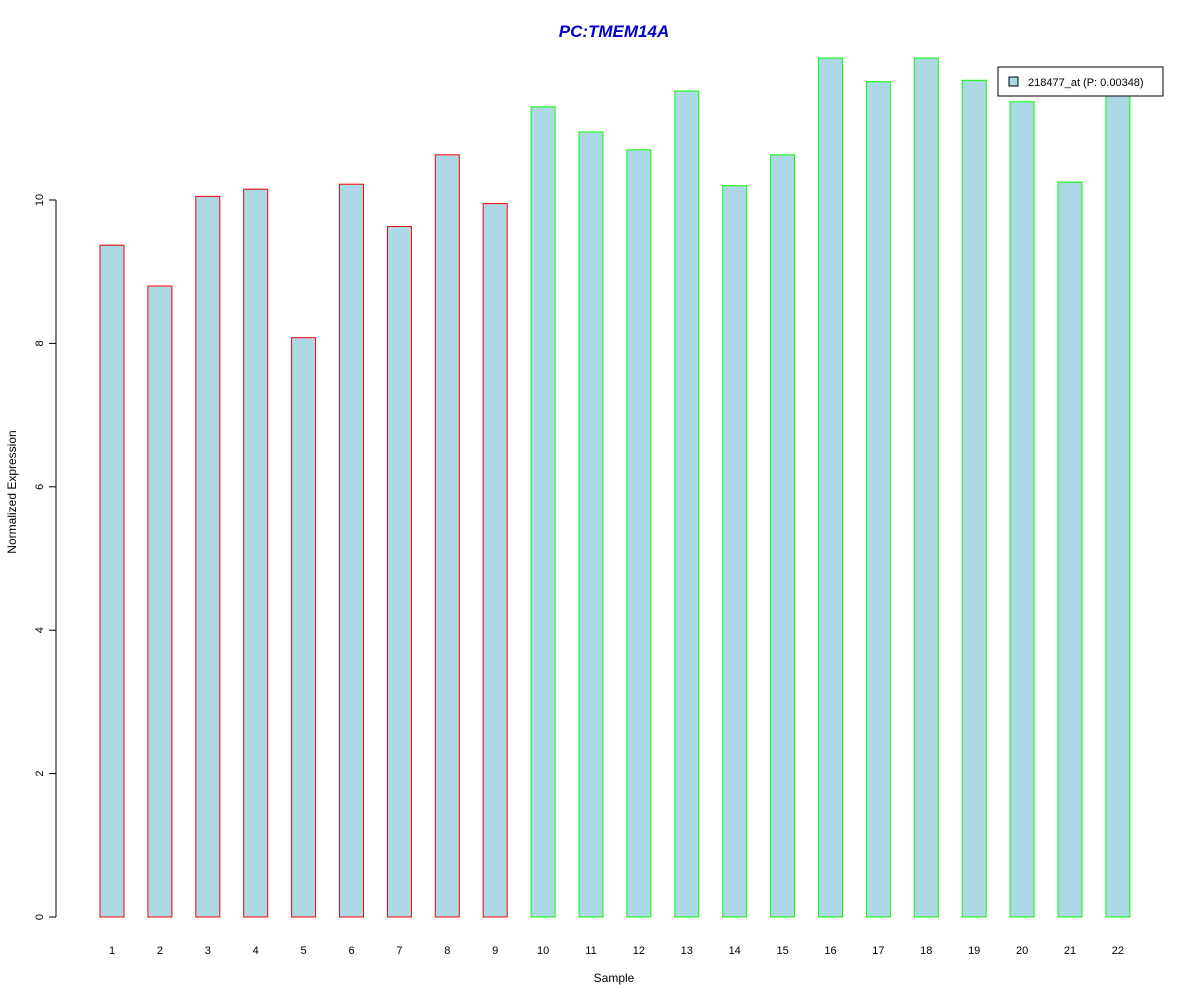 This screenshot has width=1200, height=1000. I want to click on x-tick-label: 18, so click(926, 951).